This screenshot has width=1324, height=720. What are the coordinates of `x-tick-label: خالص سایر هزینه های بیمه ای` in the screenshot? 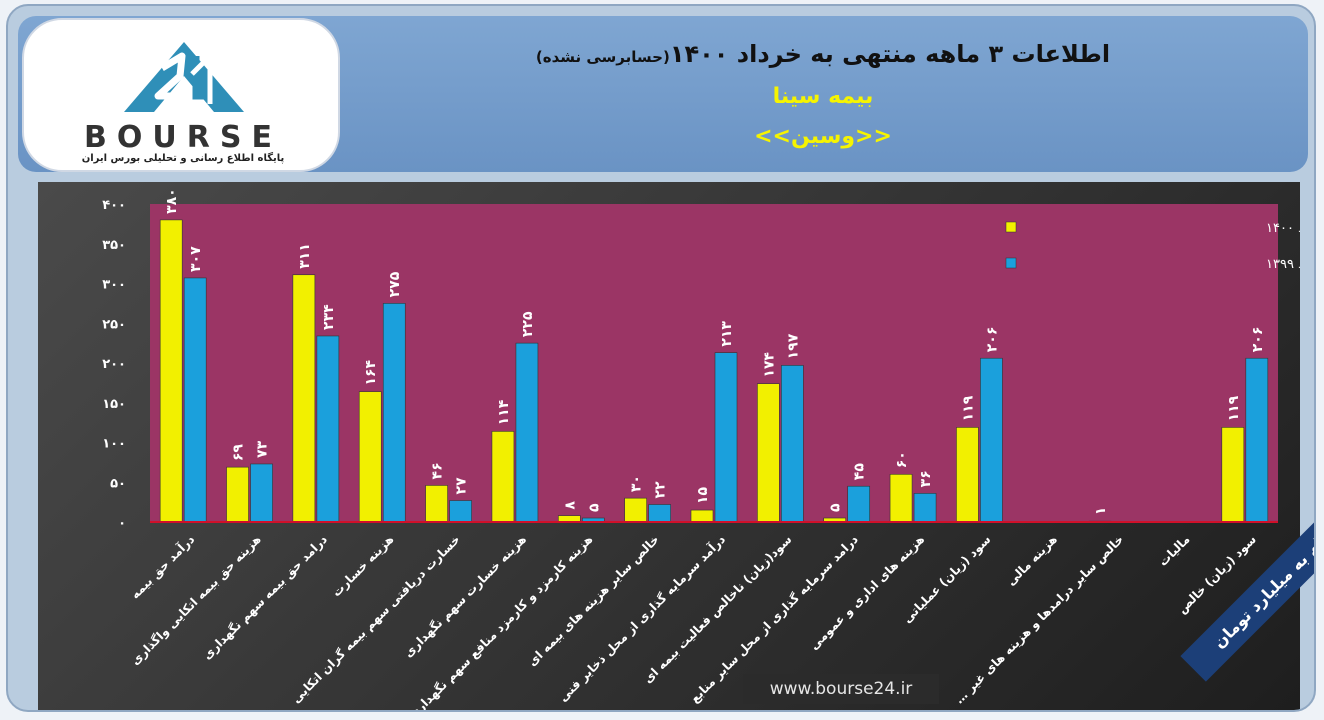 It's located at (593, 600).